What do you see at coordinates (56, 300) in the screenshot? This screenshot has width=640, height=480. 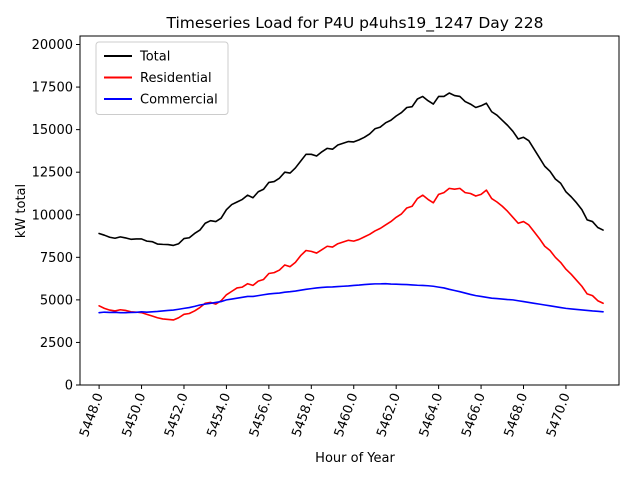 I see `y-tick-label: 5000` at bounding box center [56, 300].